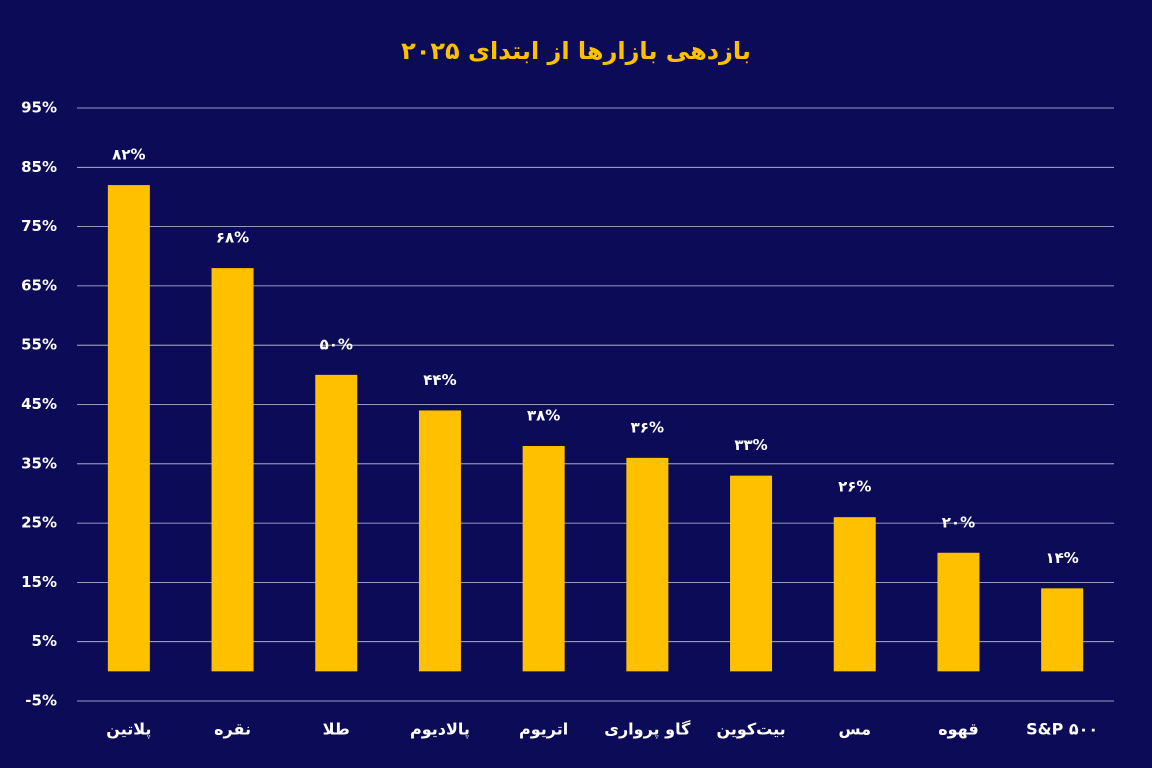  I want to click on y-tick-label: 35%, so click(39, 463).